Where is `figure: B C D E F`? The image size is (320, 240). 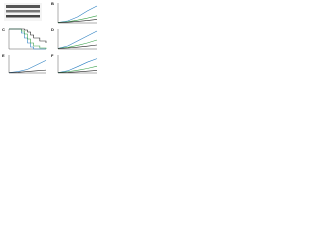 figure: B C D E F is located at coordinates (50, 37).